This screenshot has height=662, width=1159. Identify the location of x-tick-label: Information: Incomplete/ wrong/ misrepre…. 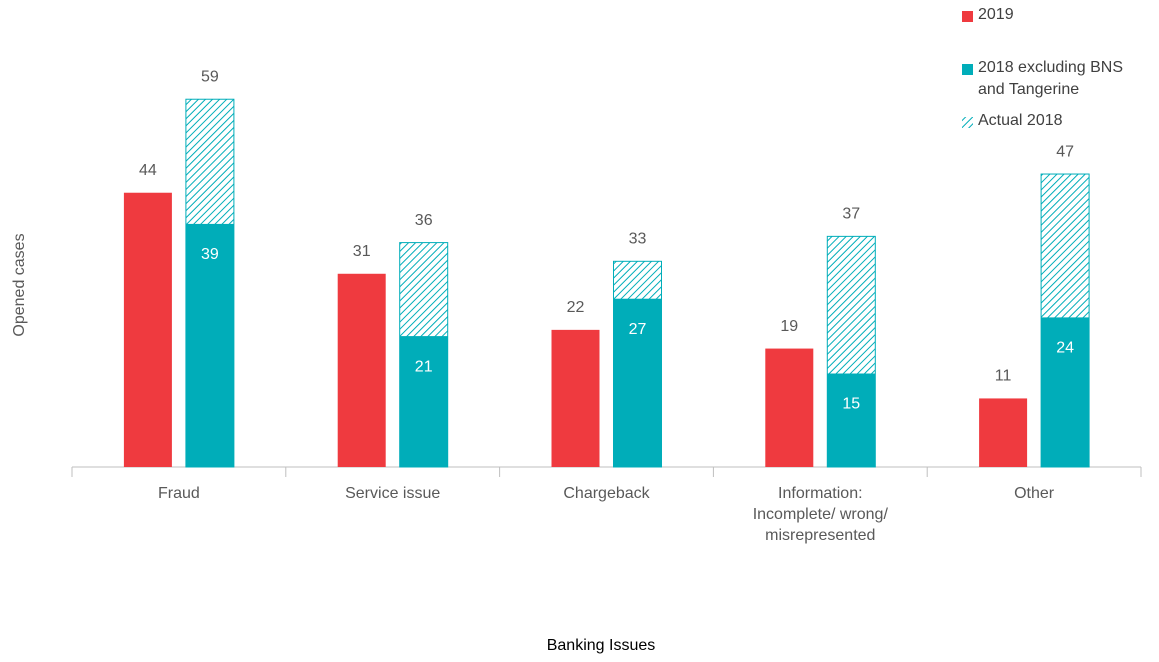
(820, 514).